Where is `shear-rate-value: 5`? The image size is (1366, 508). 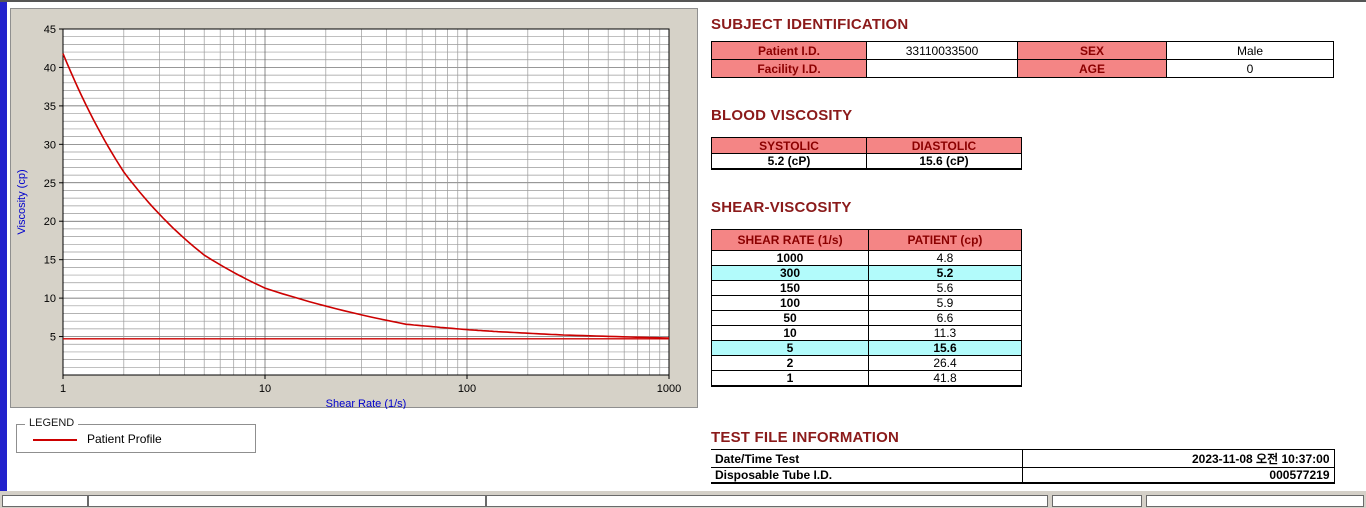 shear-rate-value: 5 is located at coordinates (790, 348).